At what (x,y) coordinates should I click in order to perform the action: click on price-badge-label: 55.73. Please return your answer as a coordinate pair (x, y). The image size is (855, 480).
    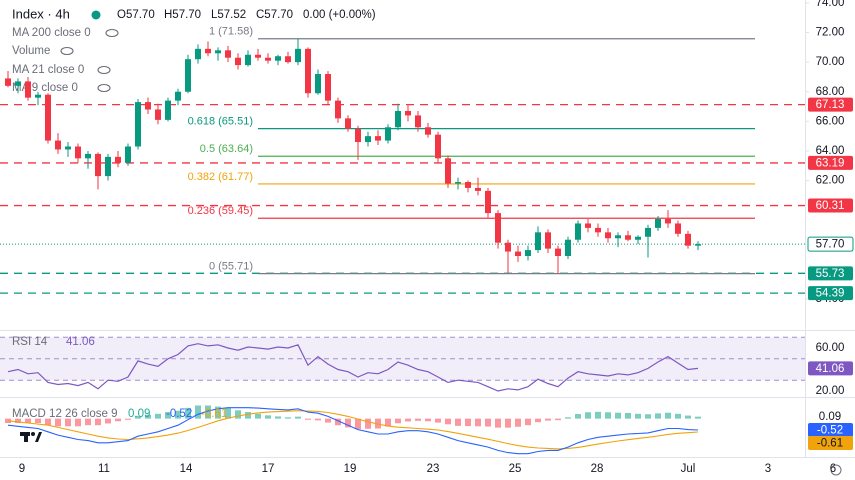
    Looking at the image, I should click on (830, 274).